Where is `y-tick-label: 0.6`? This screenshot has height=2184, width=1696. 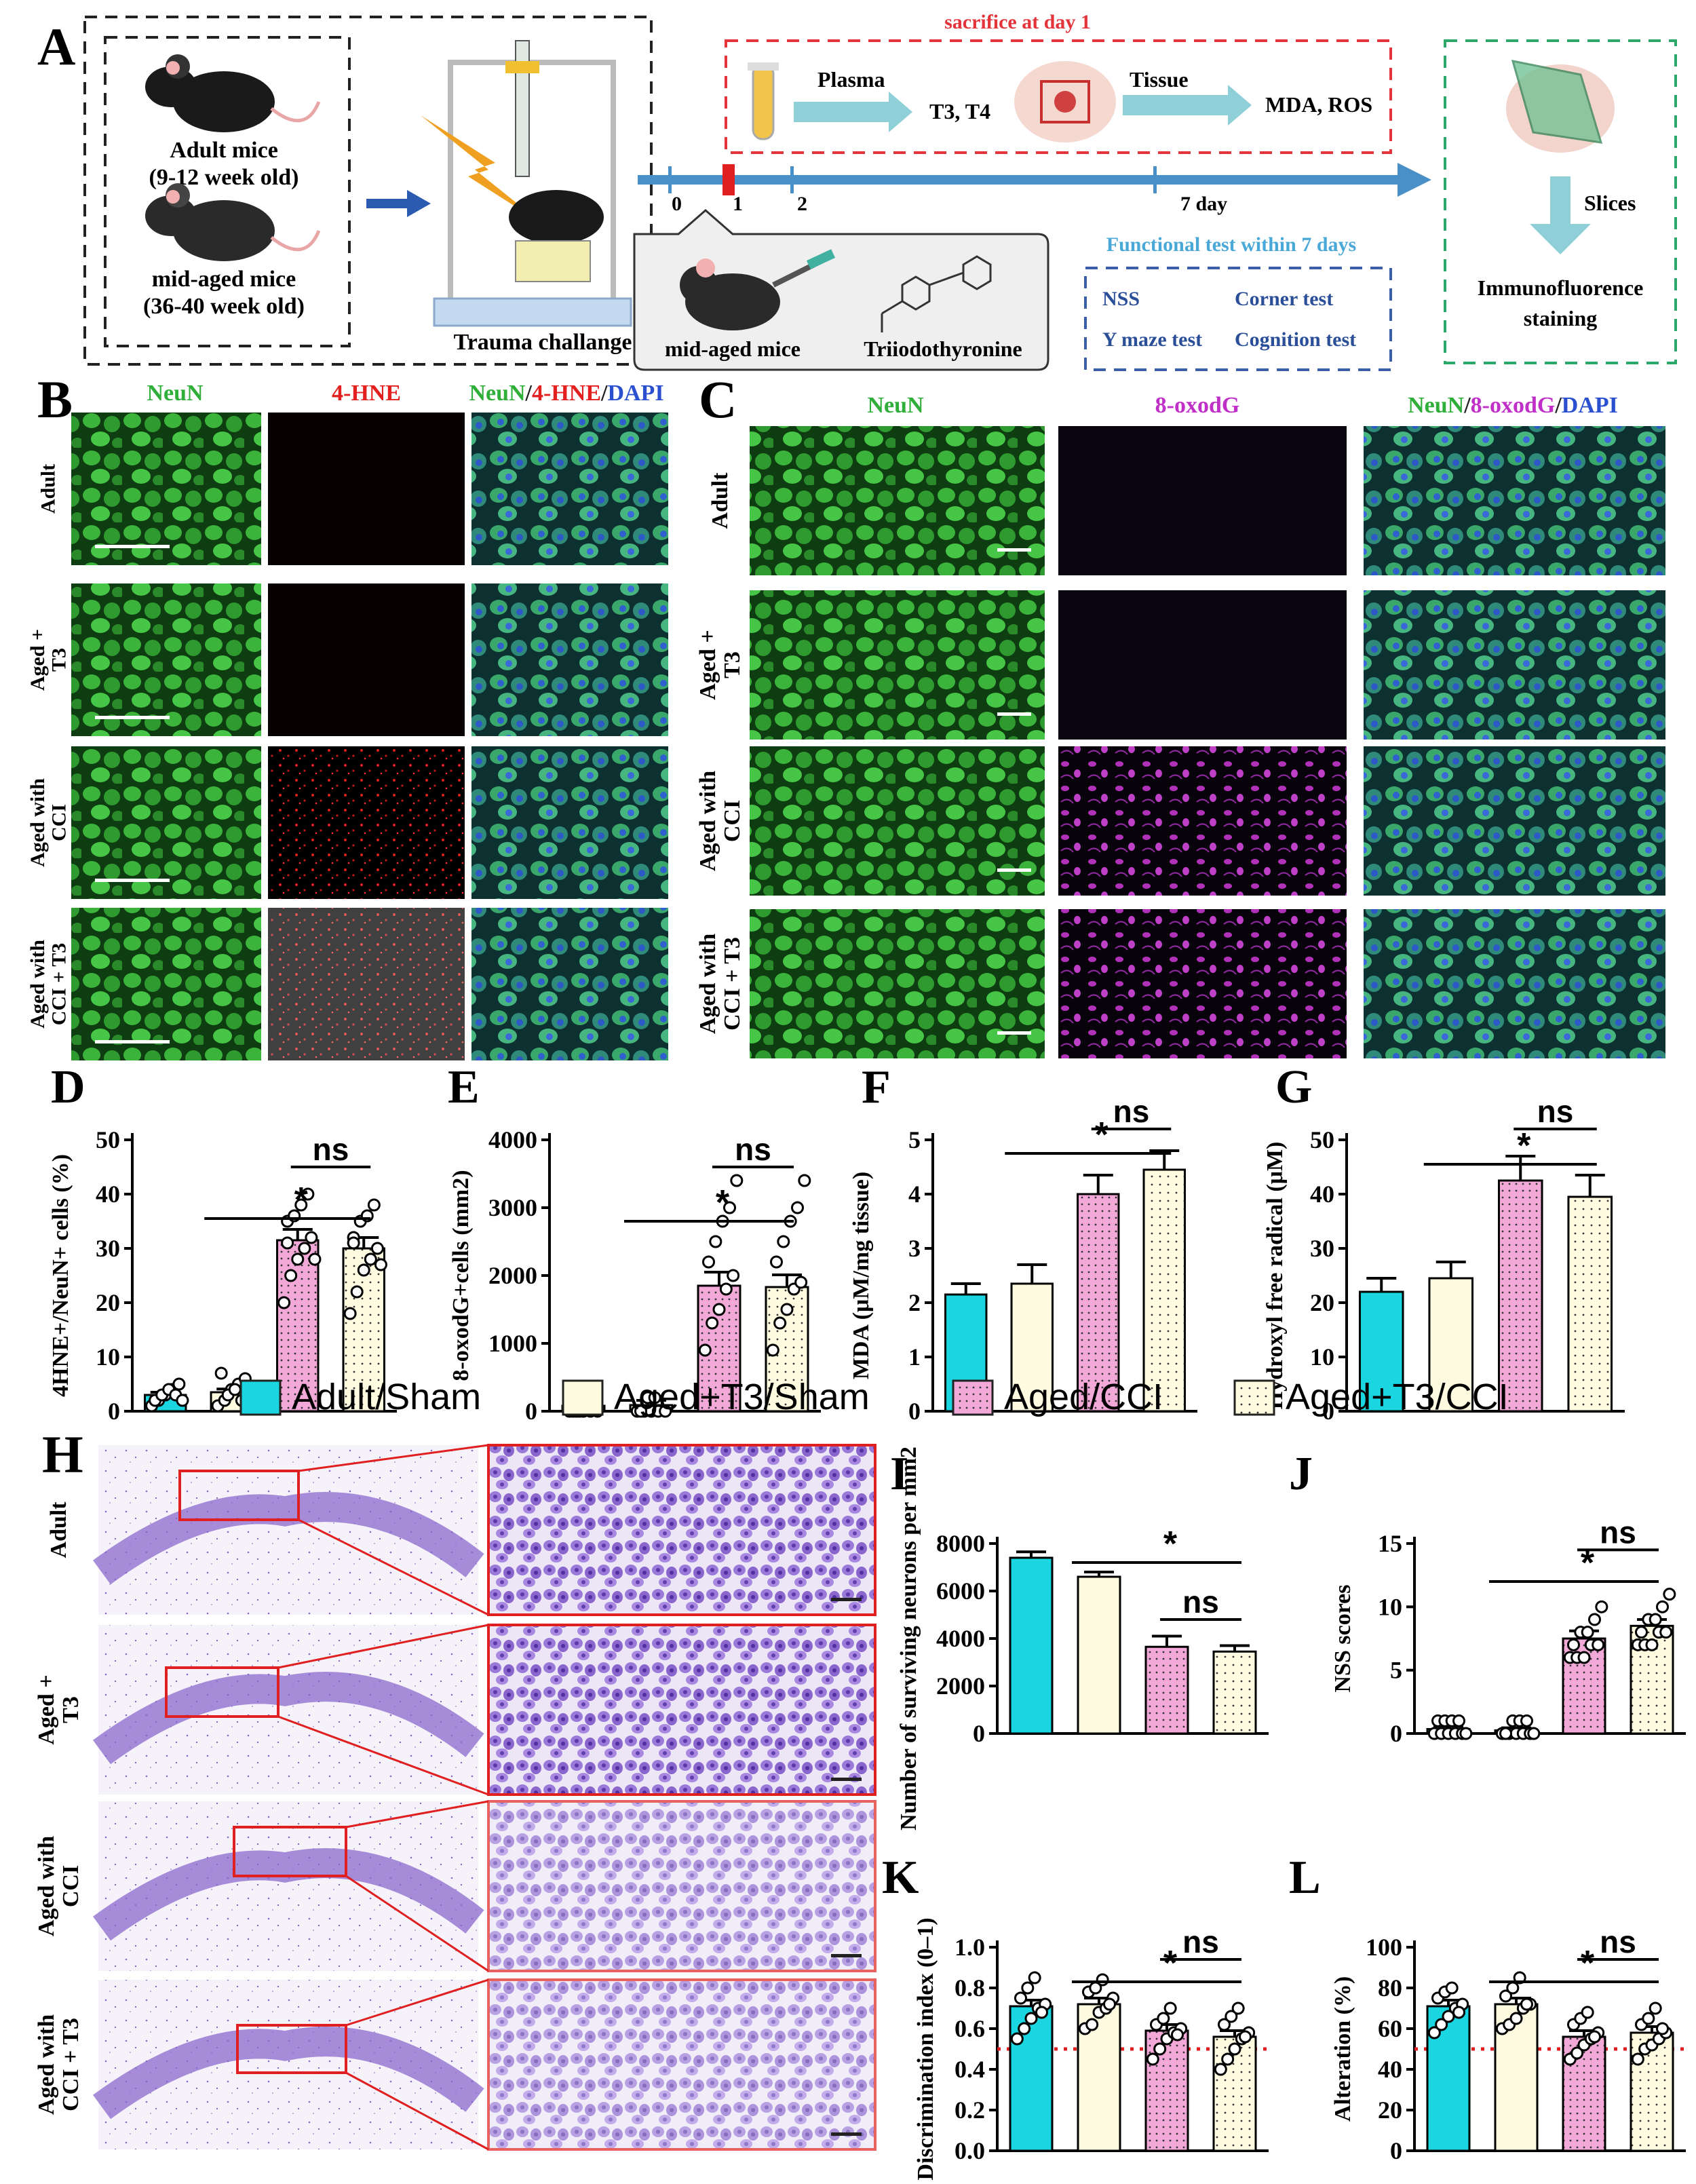 y-tick-label: 0.6 is located at coordinates (970, 2028).